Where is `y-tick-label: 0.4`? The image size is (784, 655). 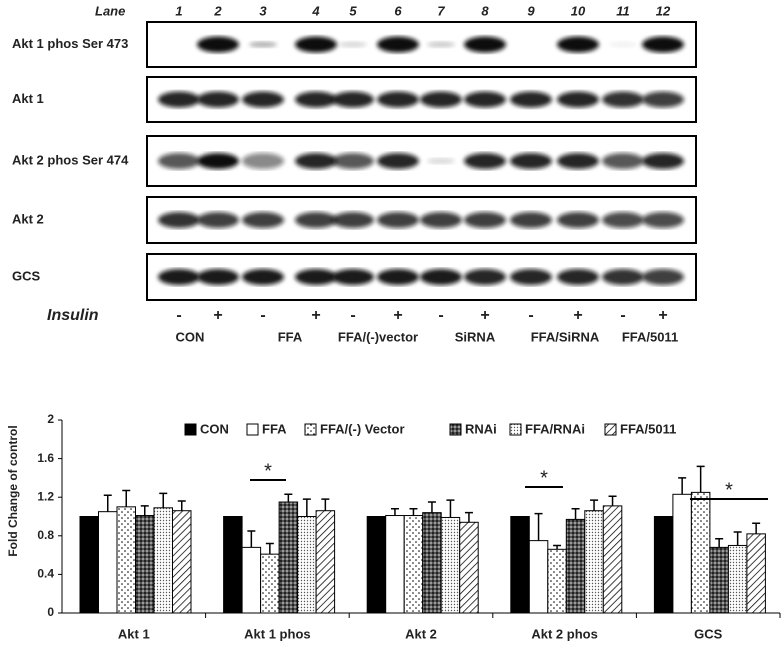 y-tick-label: 0.4 is located at coordinates (45, 574).